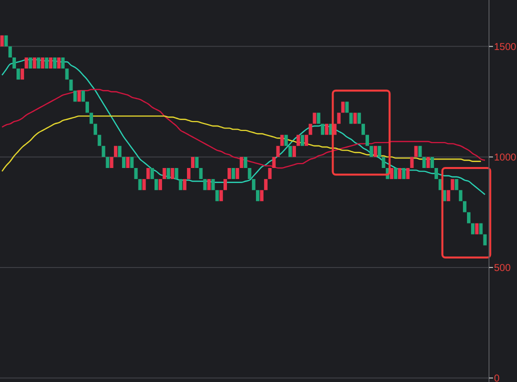 Image resolution: width=517 pixels, height=382 pixels. What do you see at coordinates (497, 378) in the screenshot?
I see `y-tick-label: 0` at bounding box center [497, 378].